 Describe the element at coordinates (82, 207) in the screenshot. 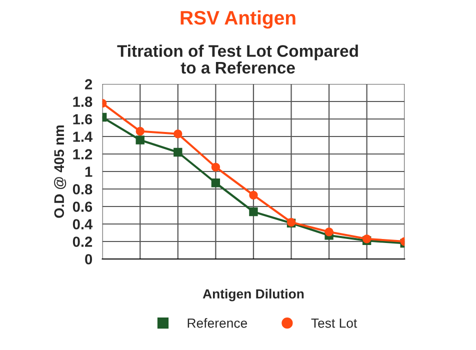

I see `y-tick-label: 0.6` at that location.